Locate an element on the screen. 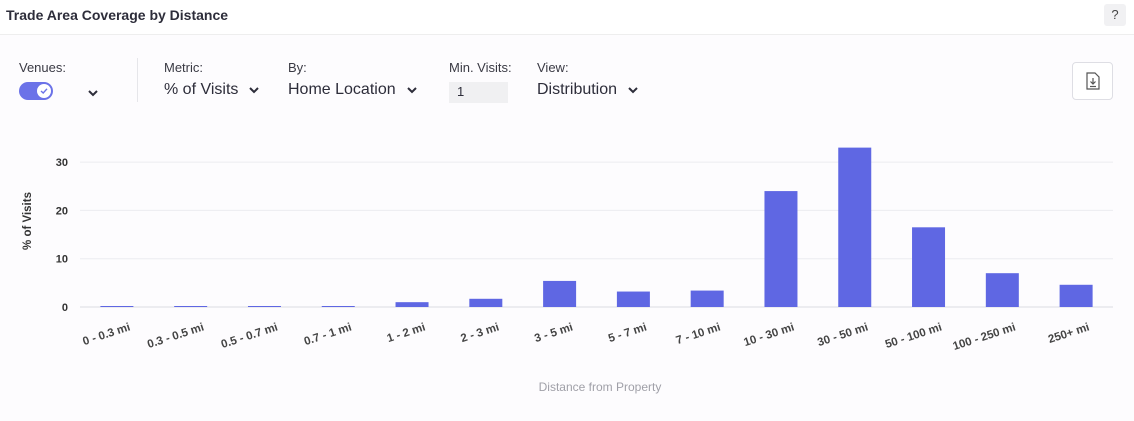 The height and width of the screenshot is (421, 1134). download-button is located at coordinates (1092, 81).